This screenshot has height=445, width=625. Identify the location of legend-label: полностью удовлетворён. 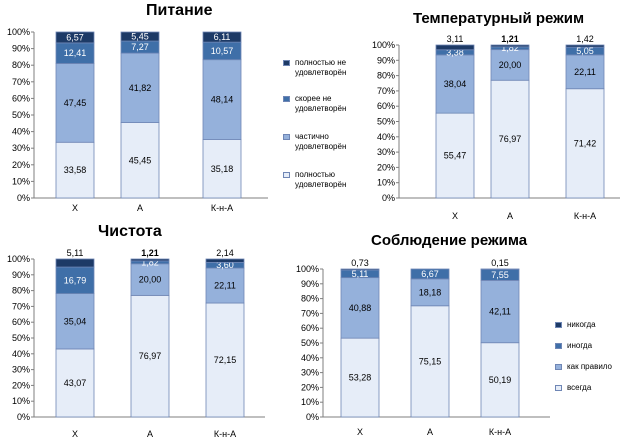
(321, 179).